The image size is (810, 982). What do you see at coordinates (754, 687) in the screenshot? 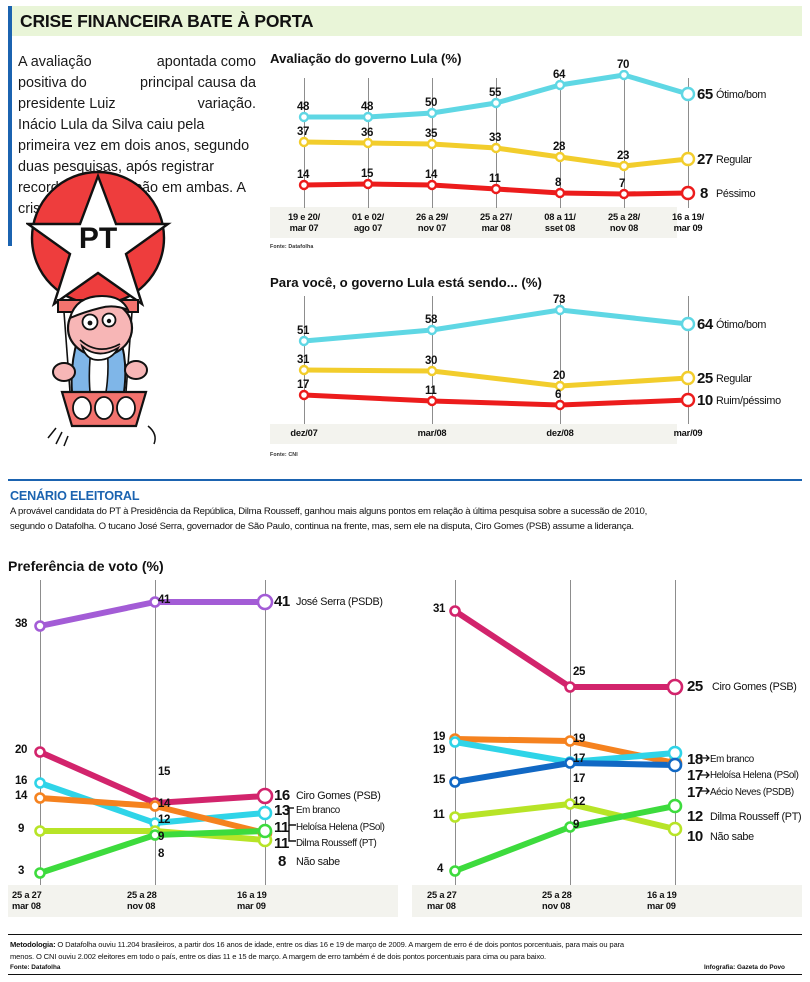
I see `chart4-endlabel-magenta: Ciro Gomes (PSB)` at bounding box center [754, 687].